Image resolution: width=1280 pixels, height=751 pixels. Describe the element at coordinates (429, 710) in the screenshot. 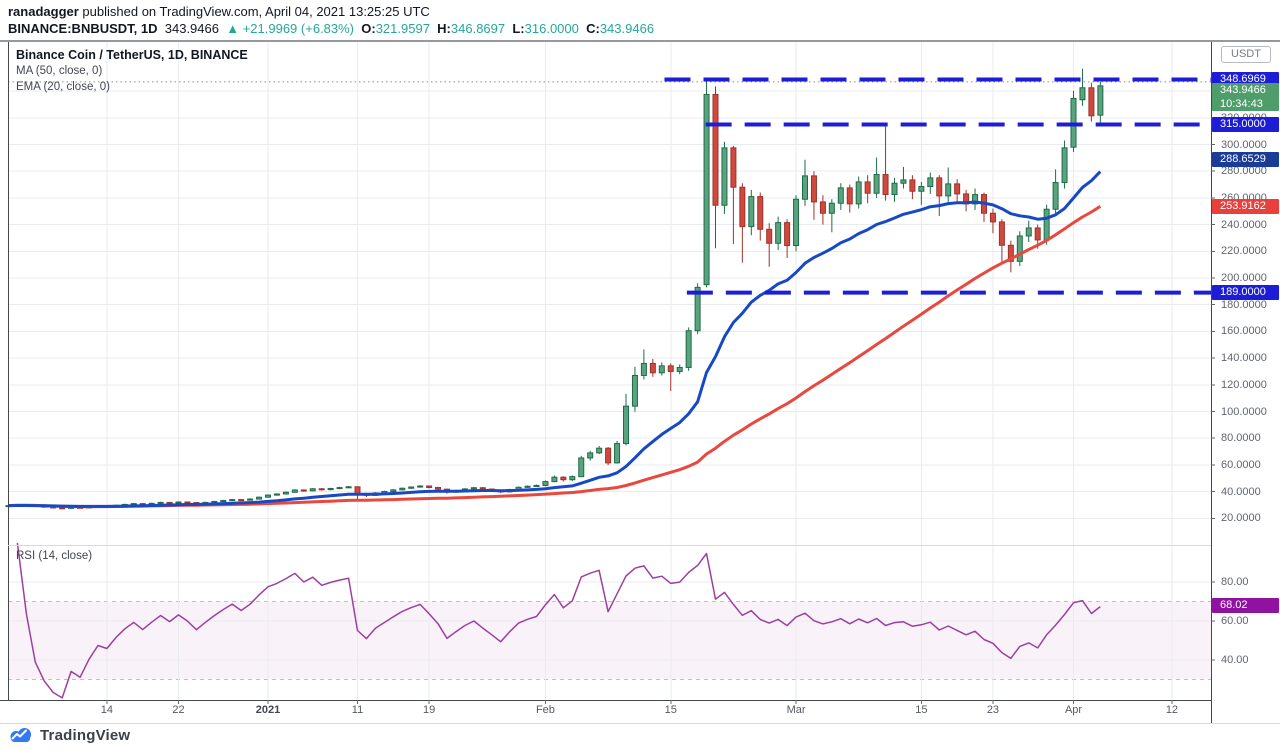

I see `time-tick-label: 19` at that location.